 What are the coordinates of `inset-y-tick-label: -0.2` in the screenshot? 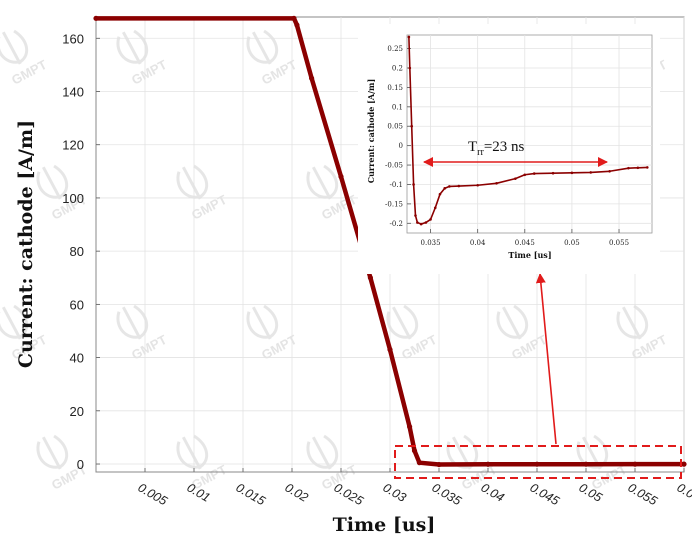 It's located at (397, 224).